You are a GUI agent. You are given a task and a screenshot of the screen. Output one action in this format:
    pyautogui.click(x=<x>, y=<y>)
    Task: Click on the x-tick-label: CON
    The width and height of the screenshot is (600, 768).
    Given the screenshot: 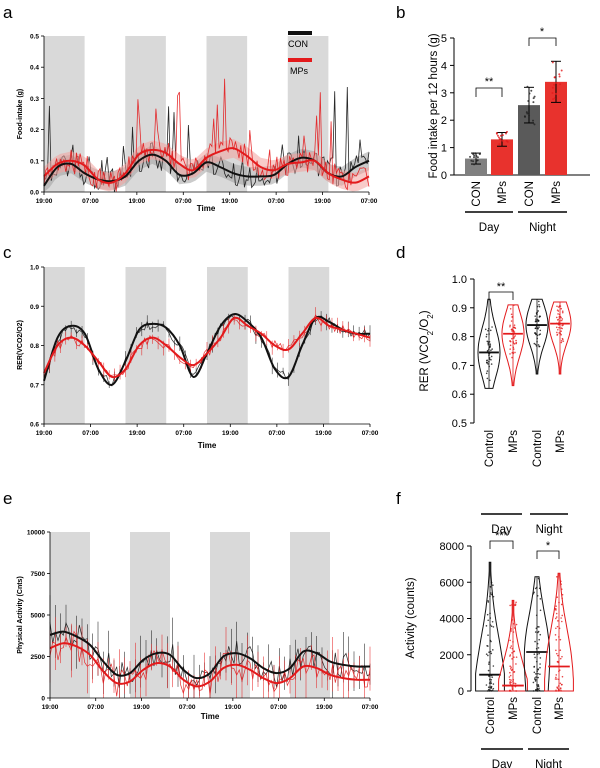 What is the action you would take?
    pyautogui.click(x=477, y=194)
    